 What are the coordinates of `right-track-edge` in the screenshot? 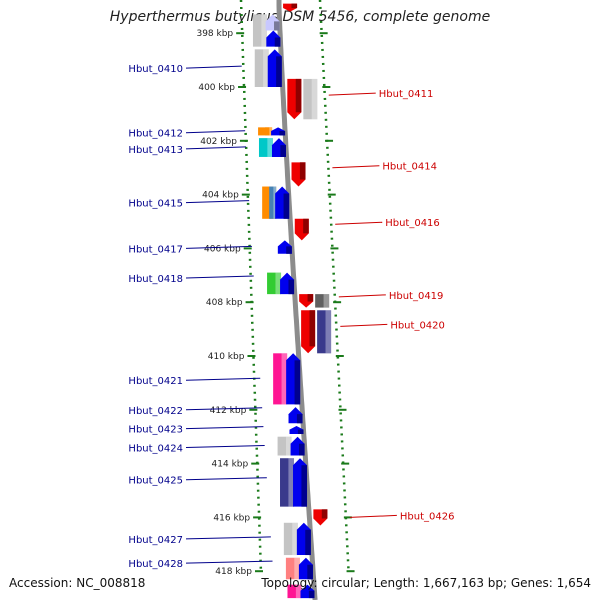 It's located at (334, 285).